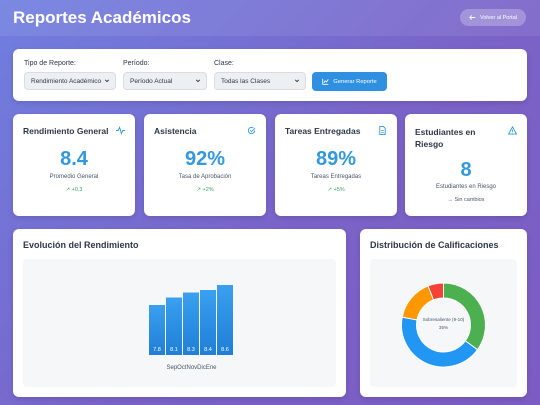 Image resolution: width=540 pixels, height=405 pixels. Describe the element at coordinates (74, 159) in the screenshot. I see `card-value: 8.4` at that location.